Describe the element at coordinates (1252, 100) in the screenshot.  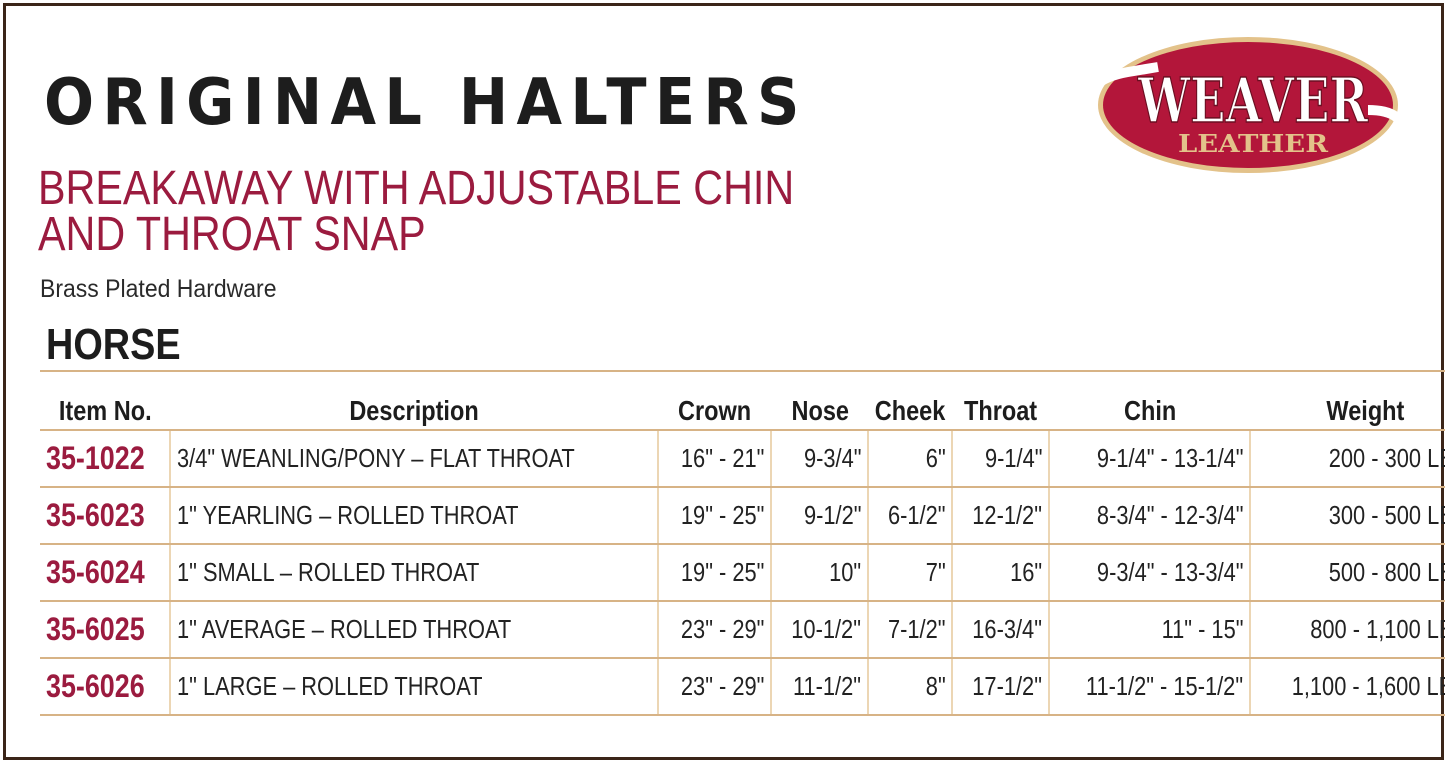
I see `svg-text: WEAVER` at that location.